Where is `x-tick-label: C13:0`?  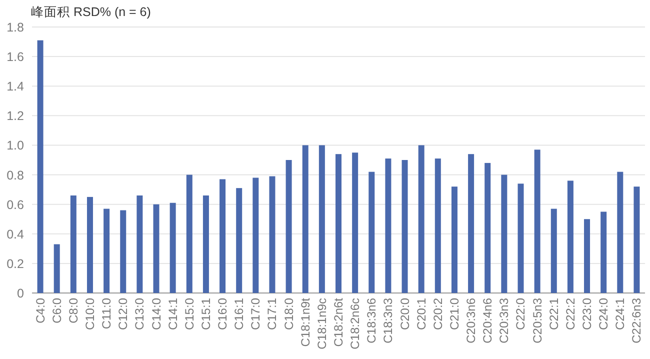 x-tick-label: C13:0 is located at coordinates (139, 314).